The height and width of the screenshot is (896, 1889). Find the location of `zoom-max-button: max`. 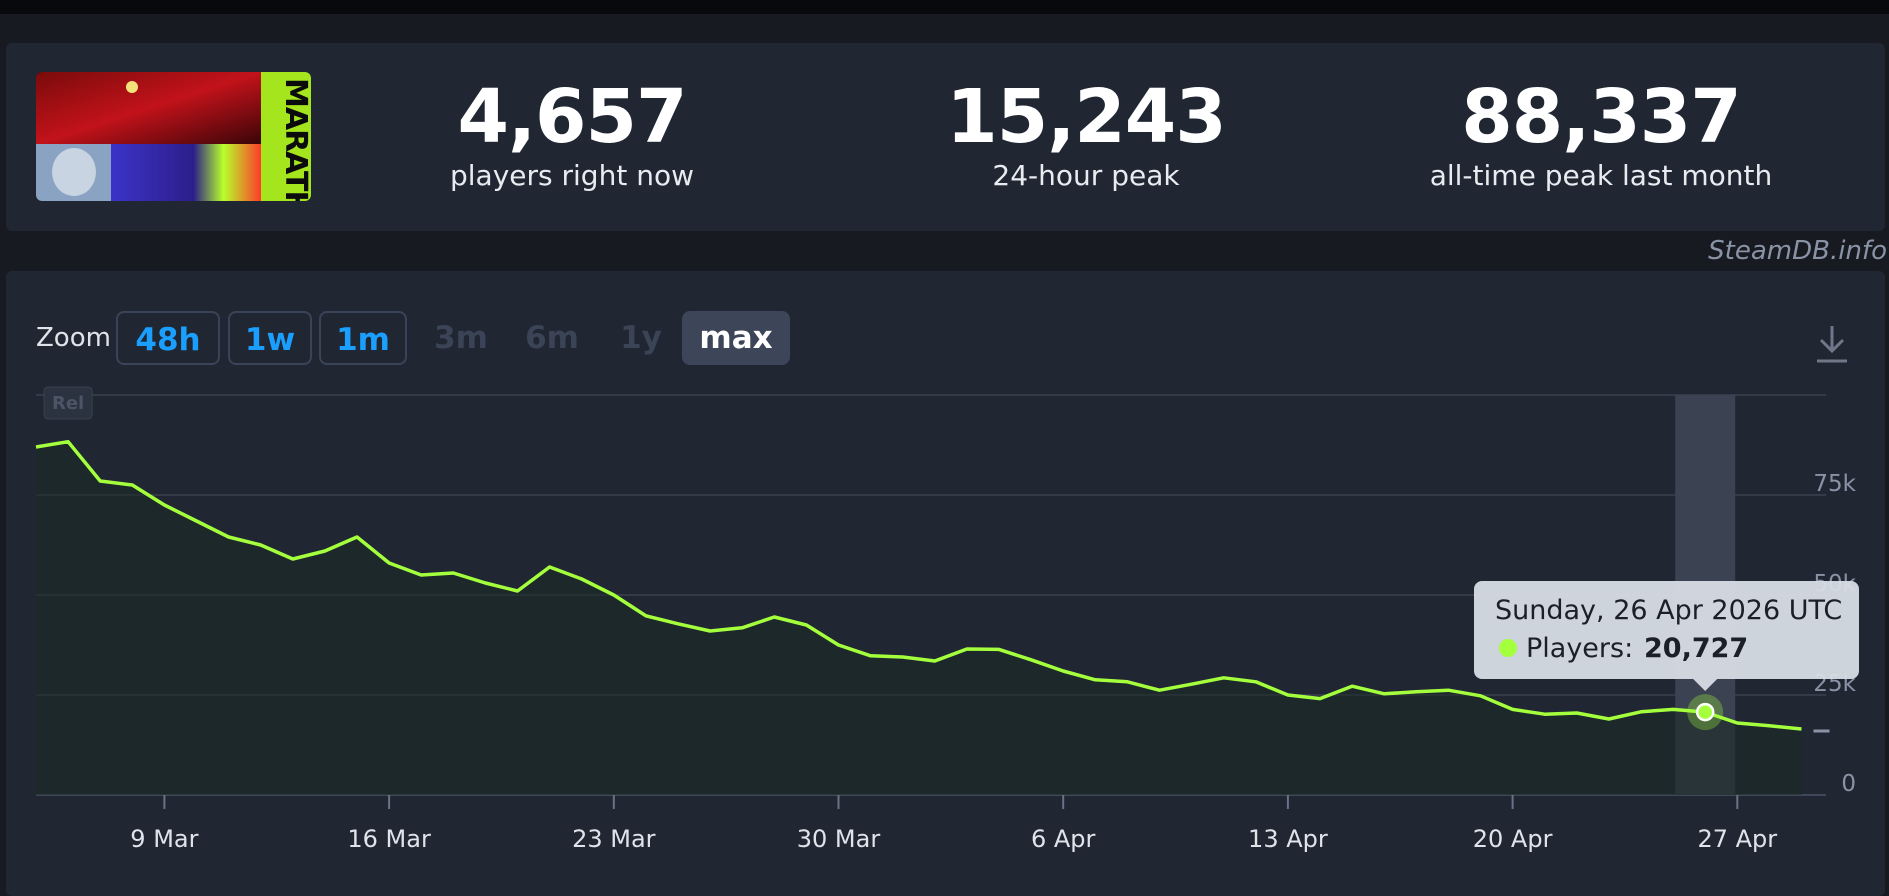

zoom-max-button: max is located at coordinates (736, 338).